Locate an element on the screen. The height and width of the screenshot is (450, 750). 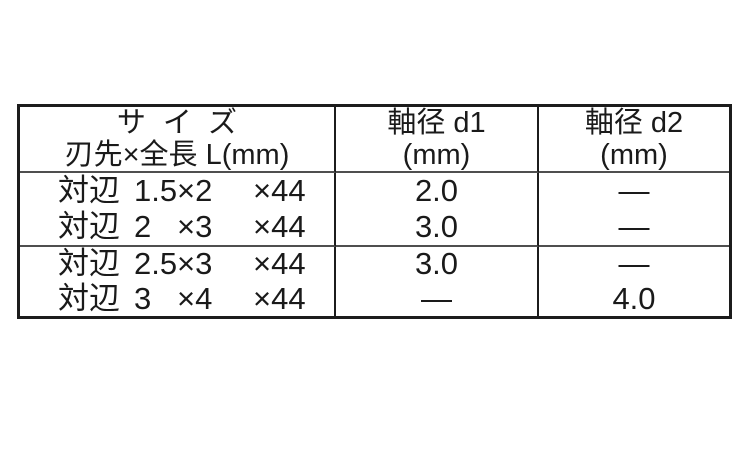
group2-size-cell: 対辺 2.5 ×3 ×44 対辺 3 ×4 ×44 is located at coordinates (178, 281).